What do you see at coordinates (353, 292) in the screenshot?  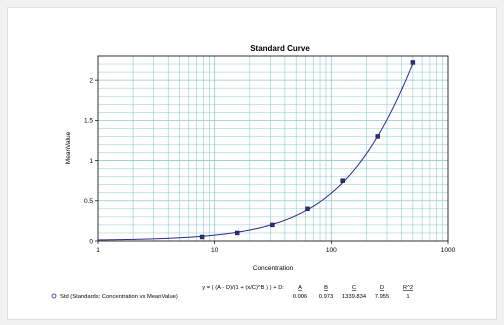 I see `fit-table: A 0.006 B 0.973 C 1339.834 D 7.955 R^2 1` at bounding box center [353, 292].